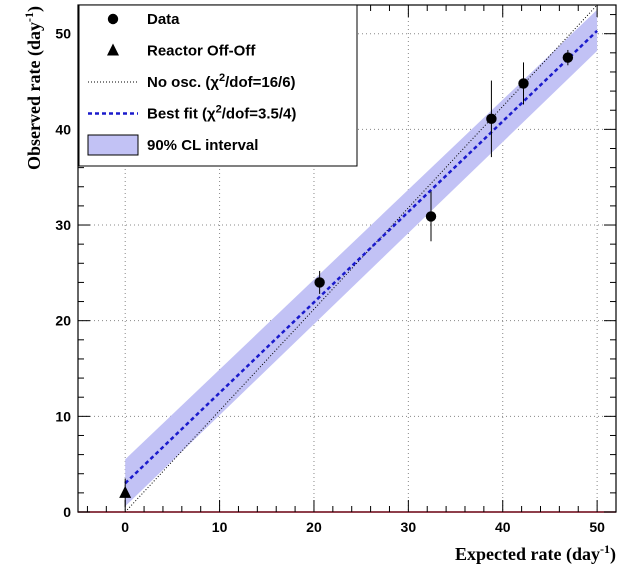 The height and width of the screenshot is (567, 624). Describe the element at coordinates (63, 225) in the screenshot. I see `y-tick-label: 30` at that location.